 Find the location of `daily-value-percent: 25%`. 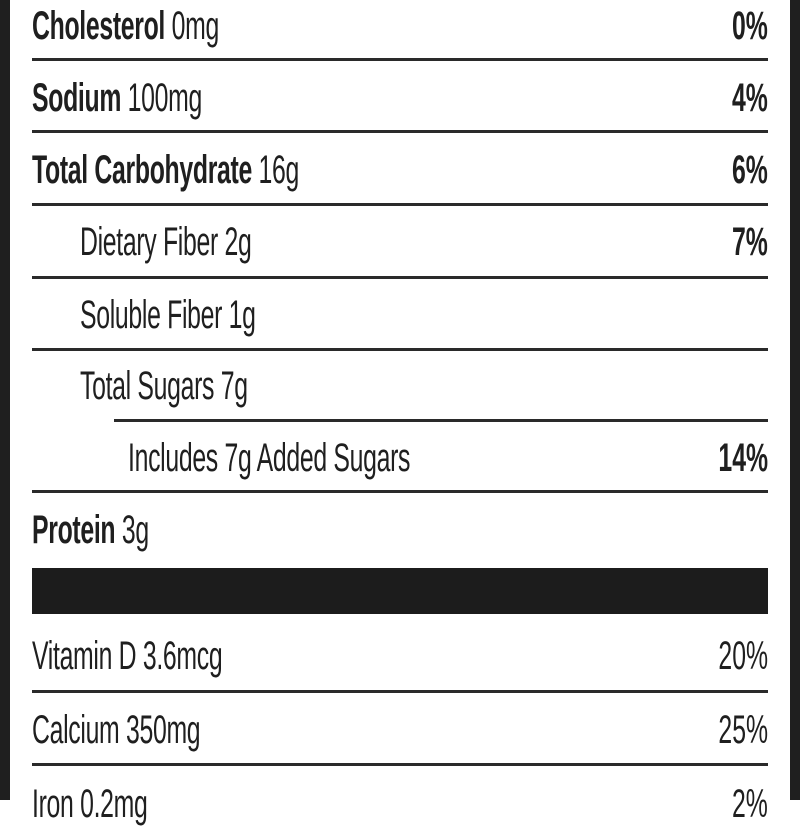

daily-value-percent: 25% is located at coordinates (743, 730).